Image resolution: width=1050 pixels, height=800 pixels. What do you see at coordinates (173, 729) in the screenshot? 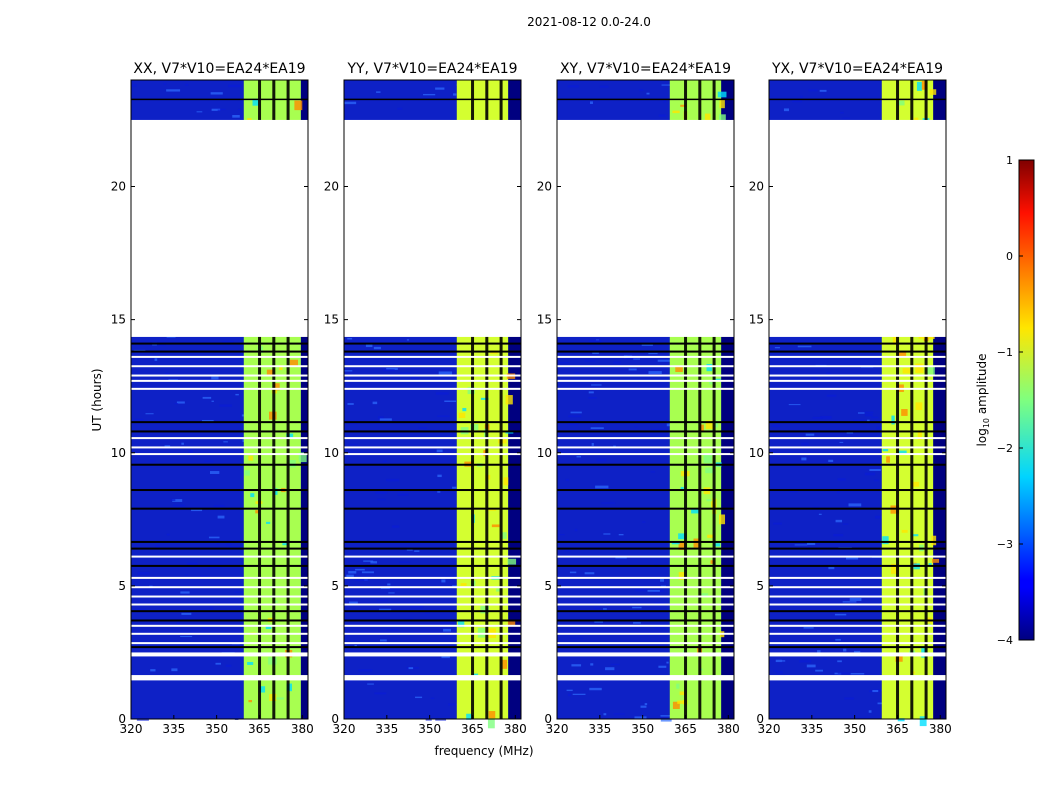
I see `x-tick-label: 335` at bounding box center [173, 729].